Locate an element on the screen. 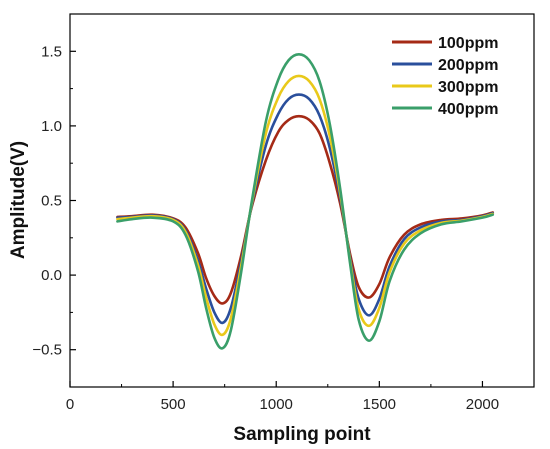  y-tick-label: 1.5 is located at coordinates (51, 51).